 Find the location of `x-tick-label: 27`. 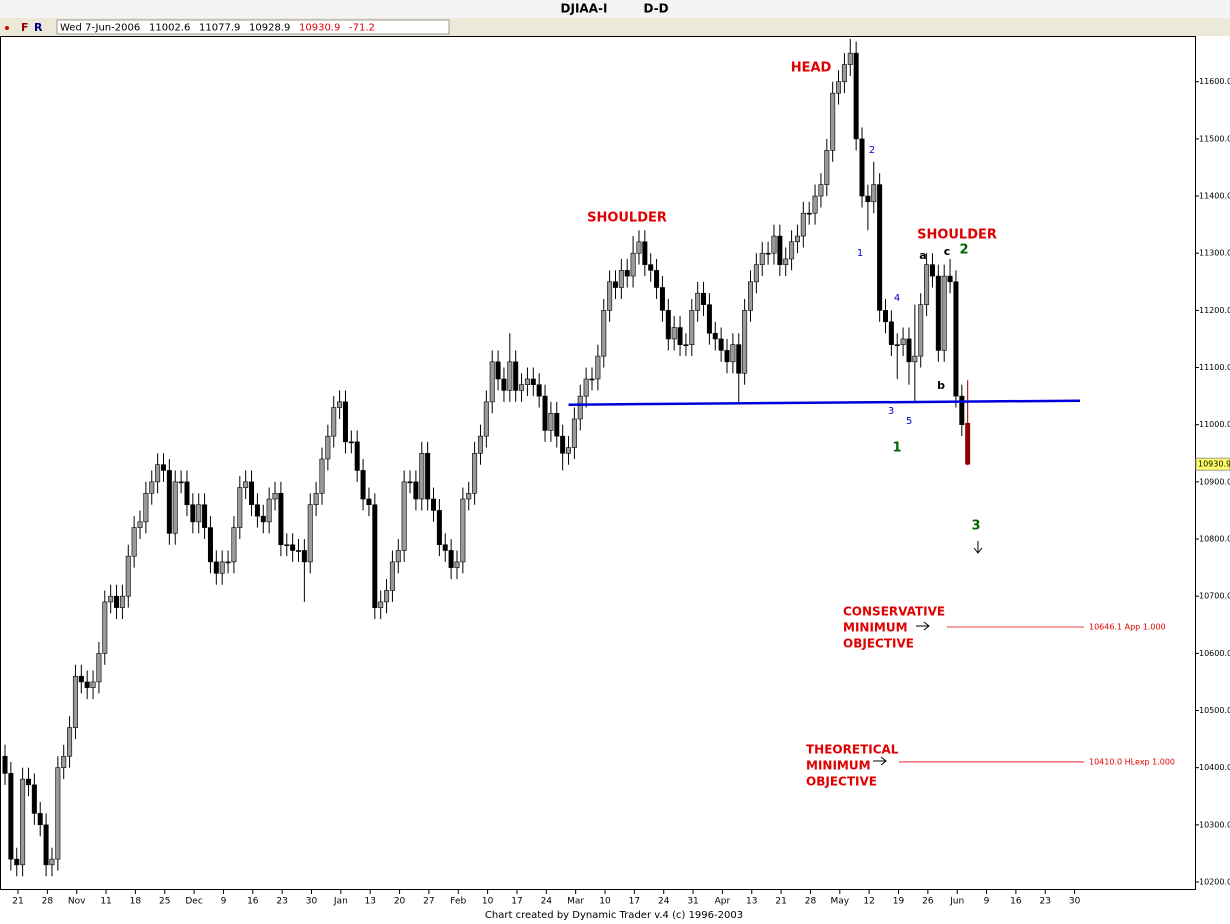

x-tick-label: 27 is located at coordinates (428, 902).